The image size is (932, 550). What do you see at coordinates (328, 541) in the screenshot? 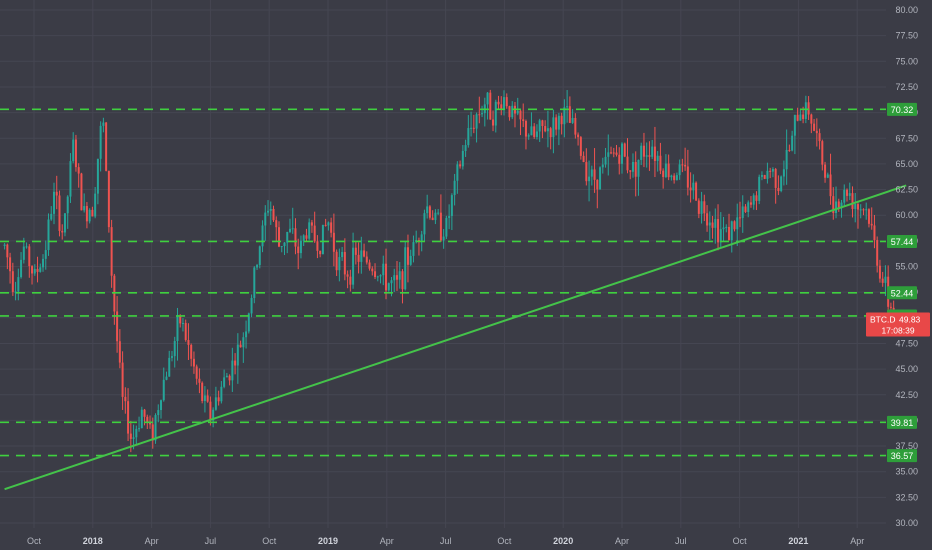
I see `time-tick-label: 2019` at bounding box center [328, 541].